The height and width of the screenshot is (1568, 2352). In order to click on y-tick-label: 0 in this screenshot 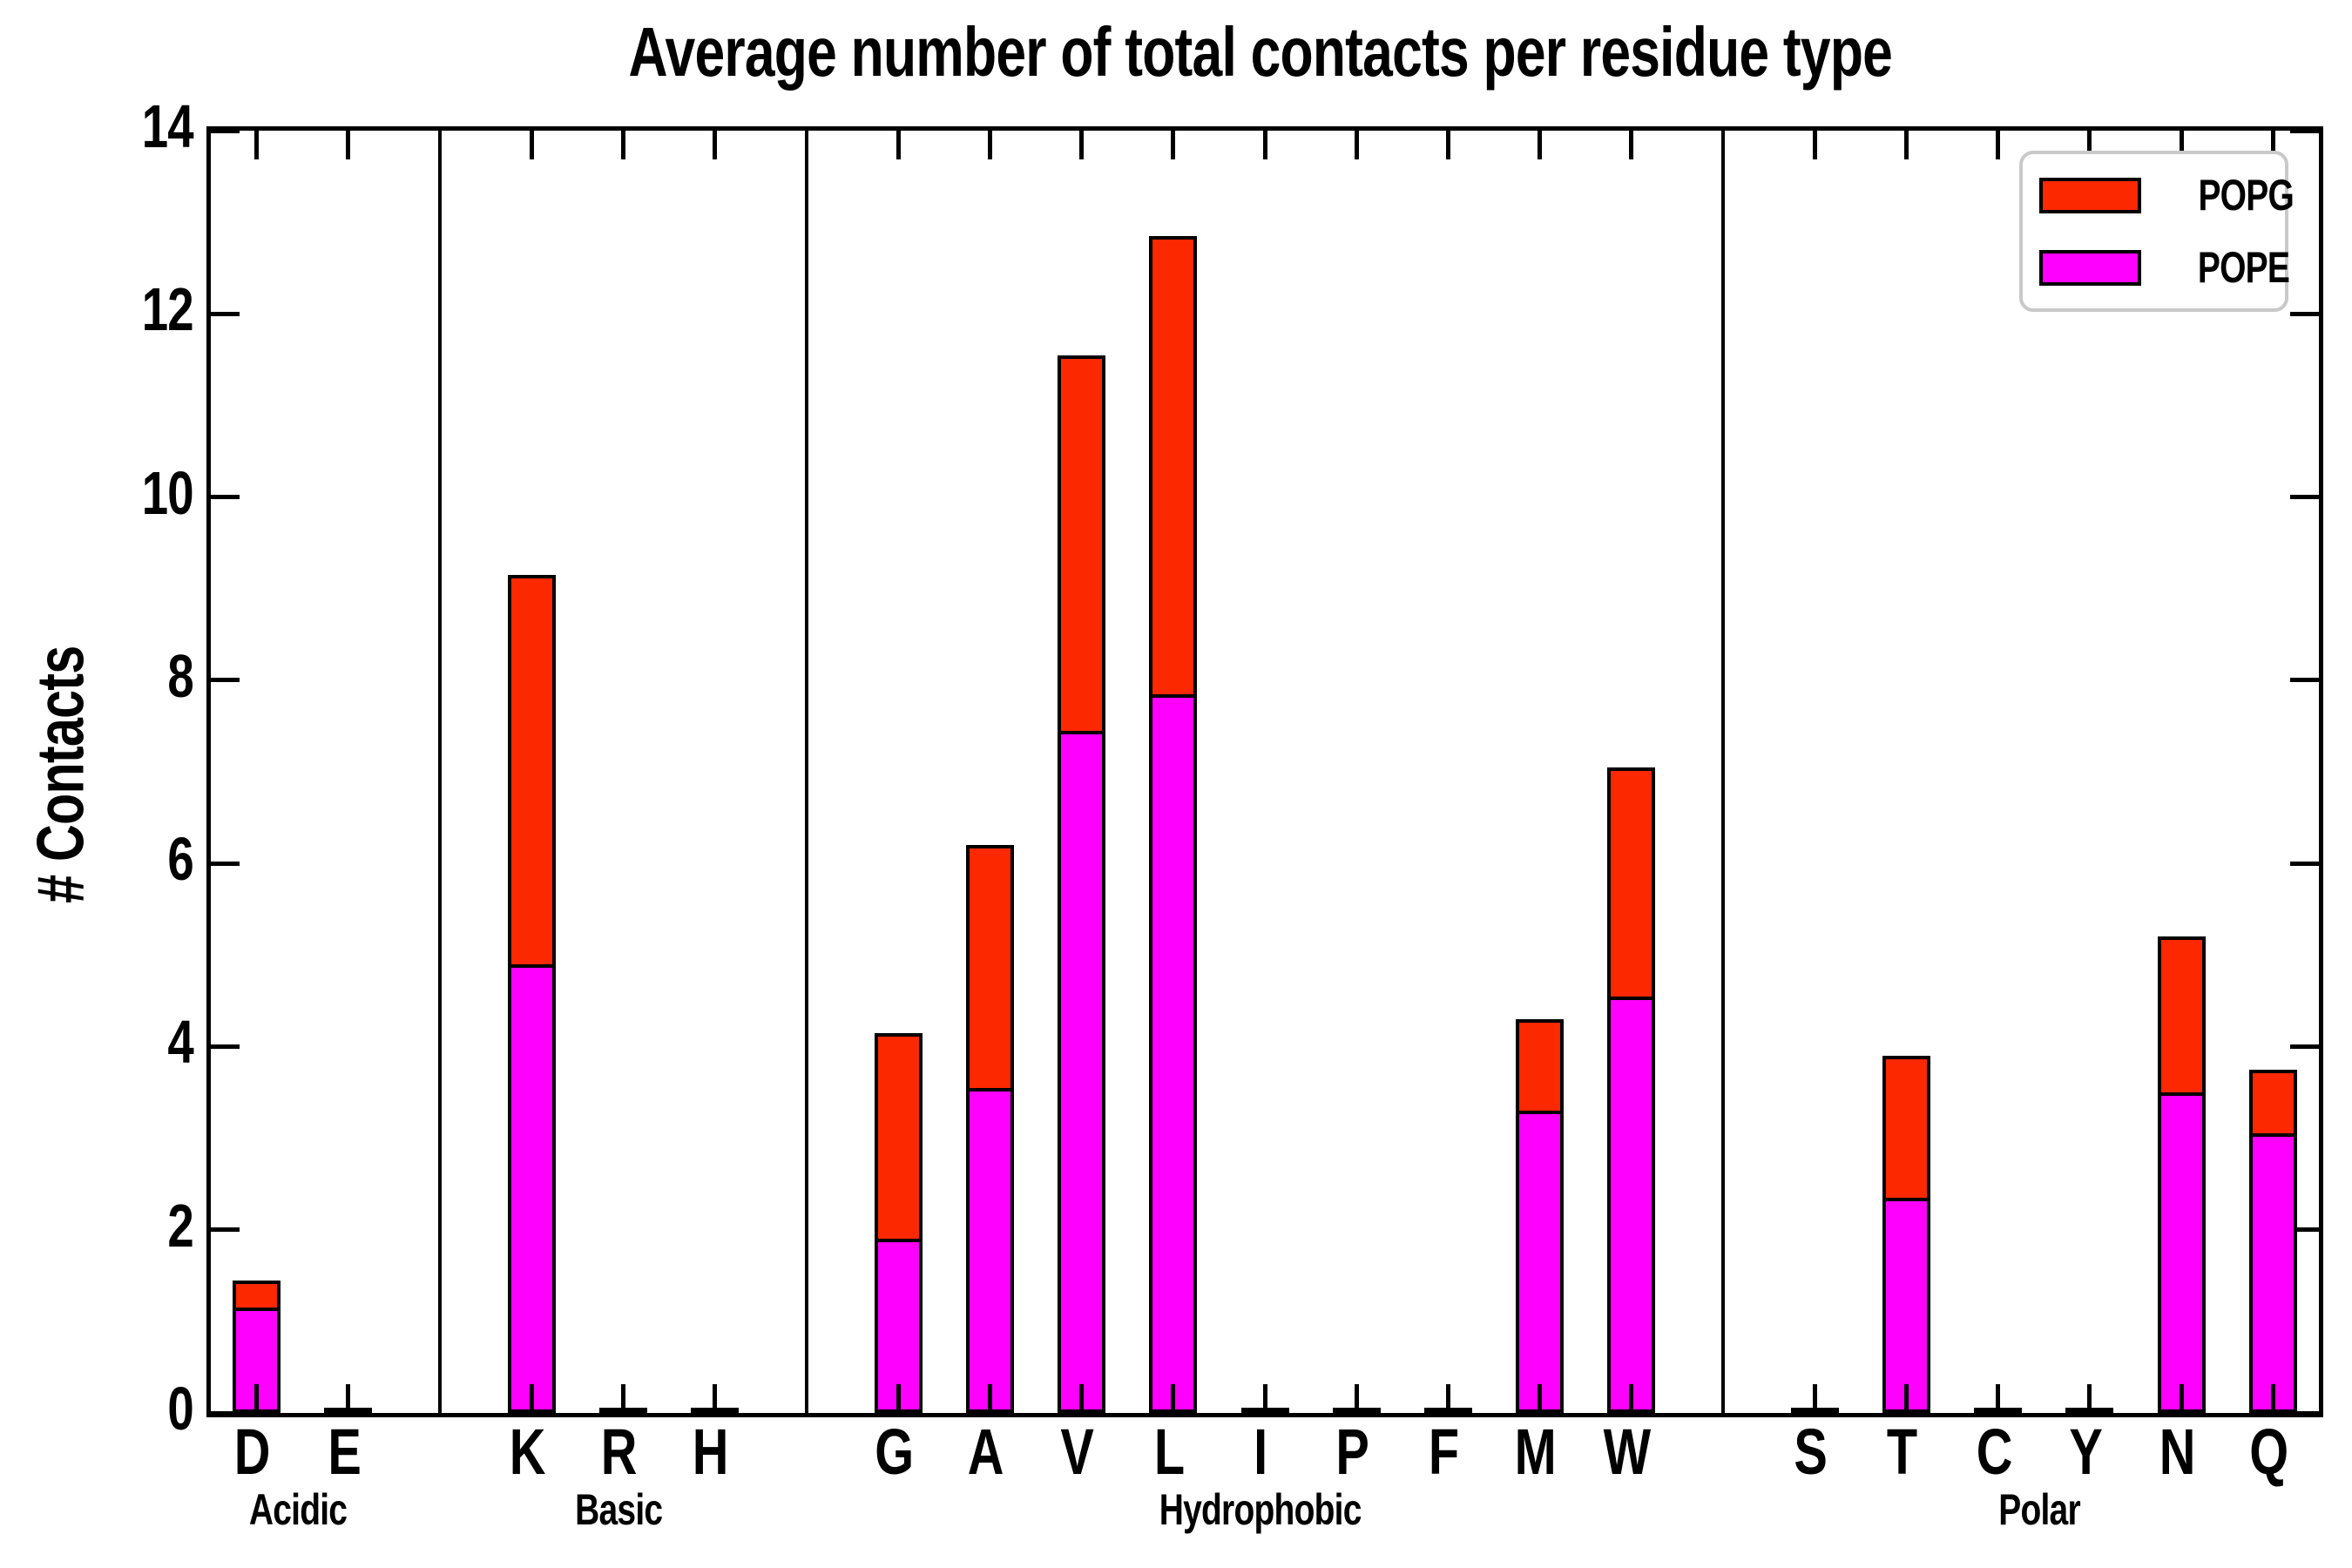, I will do `click(96, 1408)`.